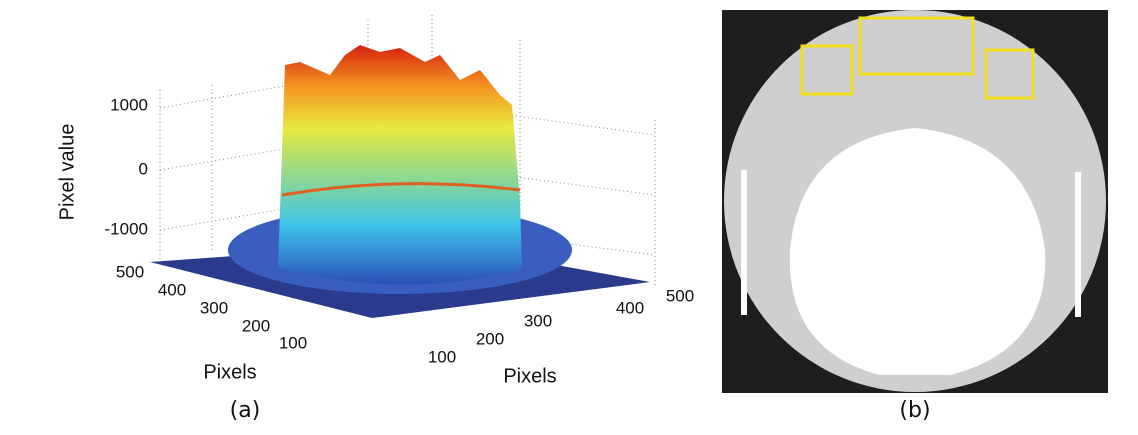  What do you see at coordinates (172, 289) in the screenshot?
I see `left-tick-label: 400` at bounding box center [172, 289].